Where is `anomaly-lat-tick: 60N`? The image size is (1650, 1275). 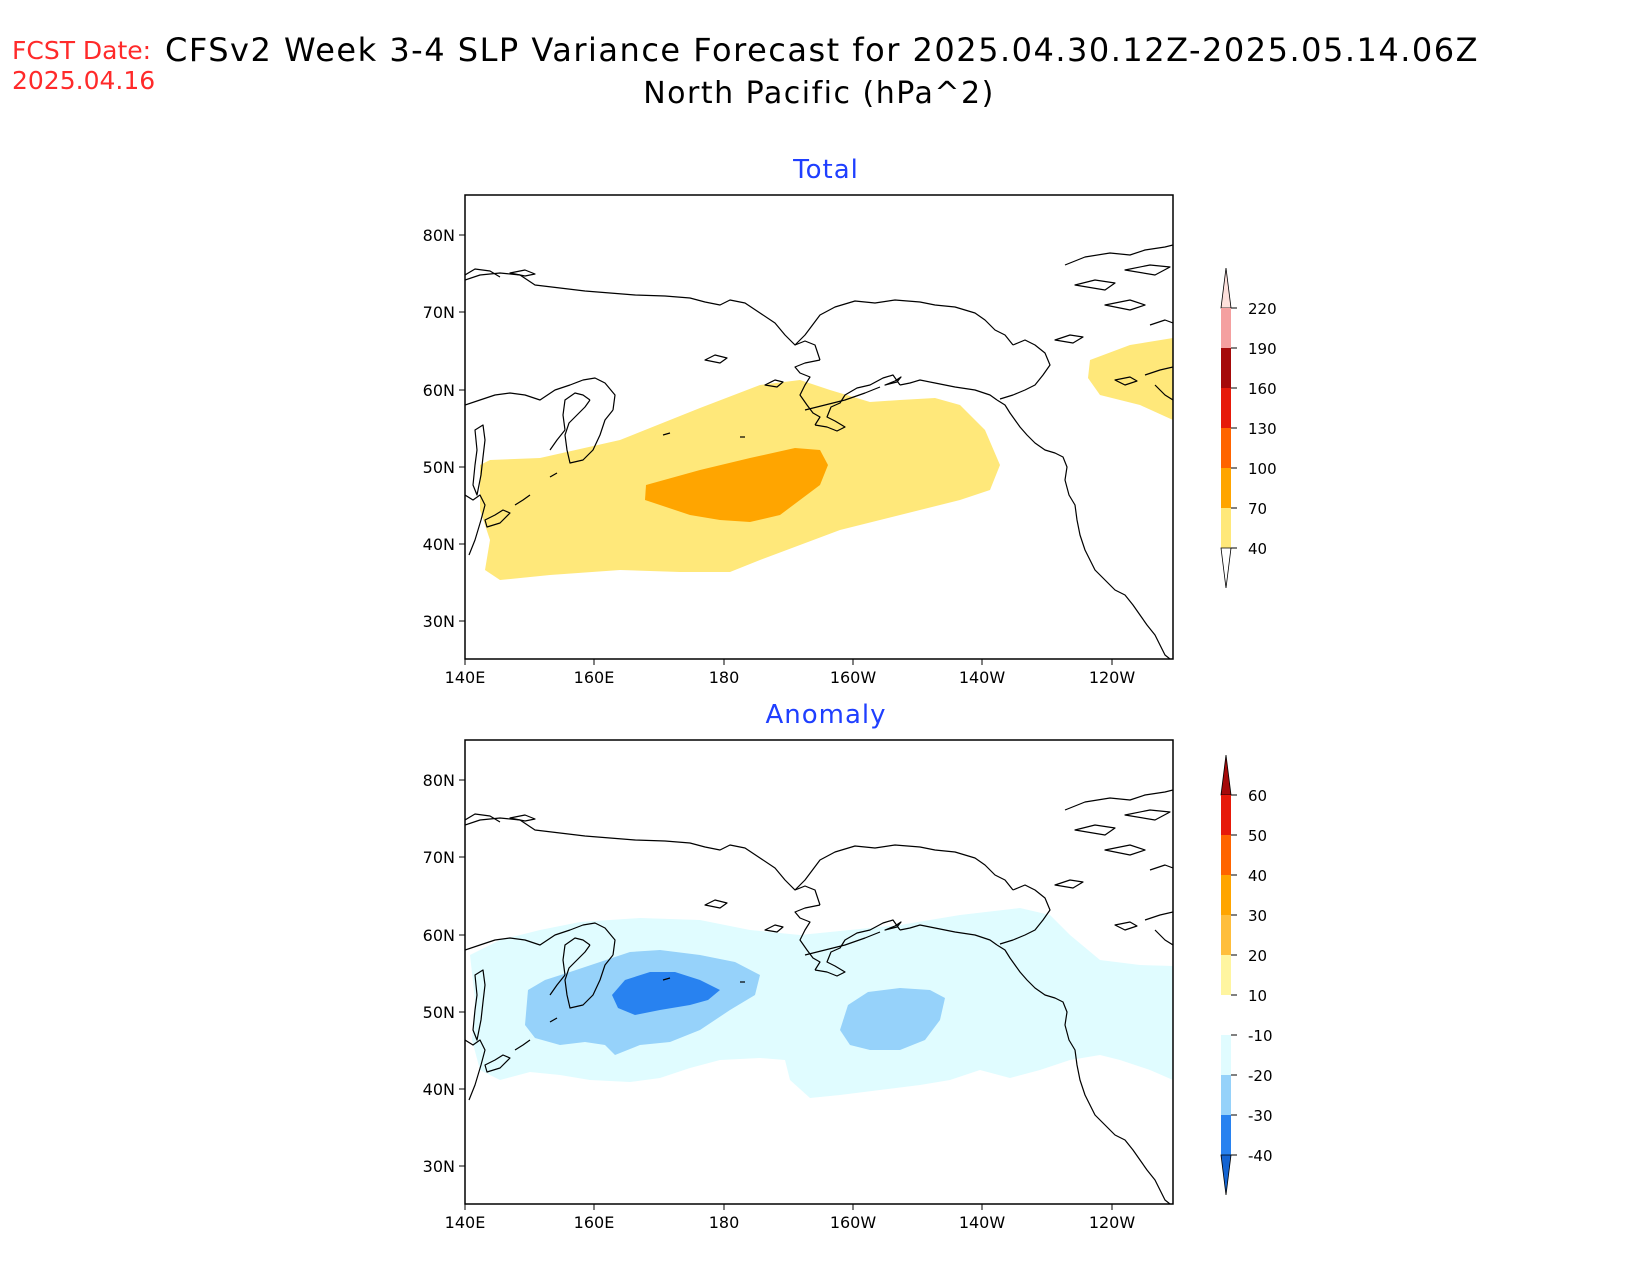
anomaly-lat-tick: 60N is located at coordinates (439, 935).